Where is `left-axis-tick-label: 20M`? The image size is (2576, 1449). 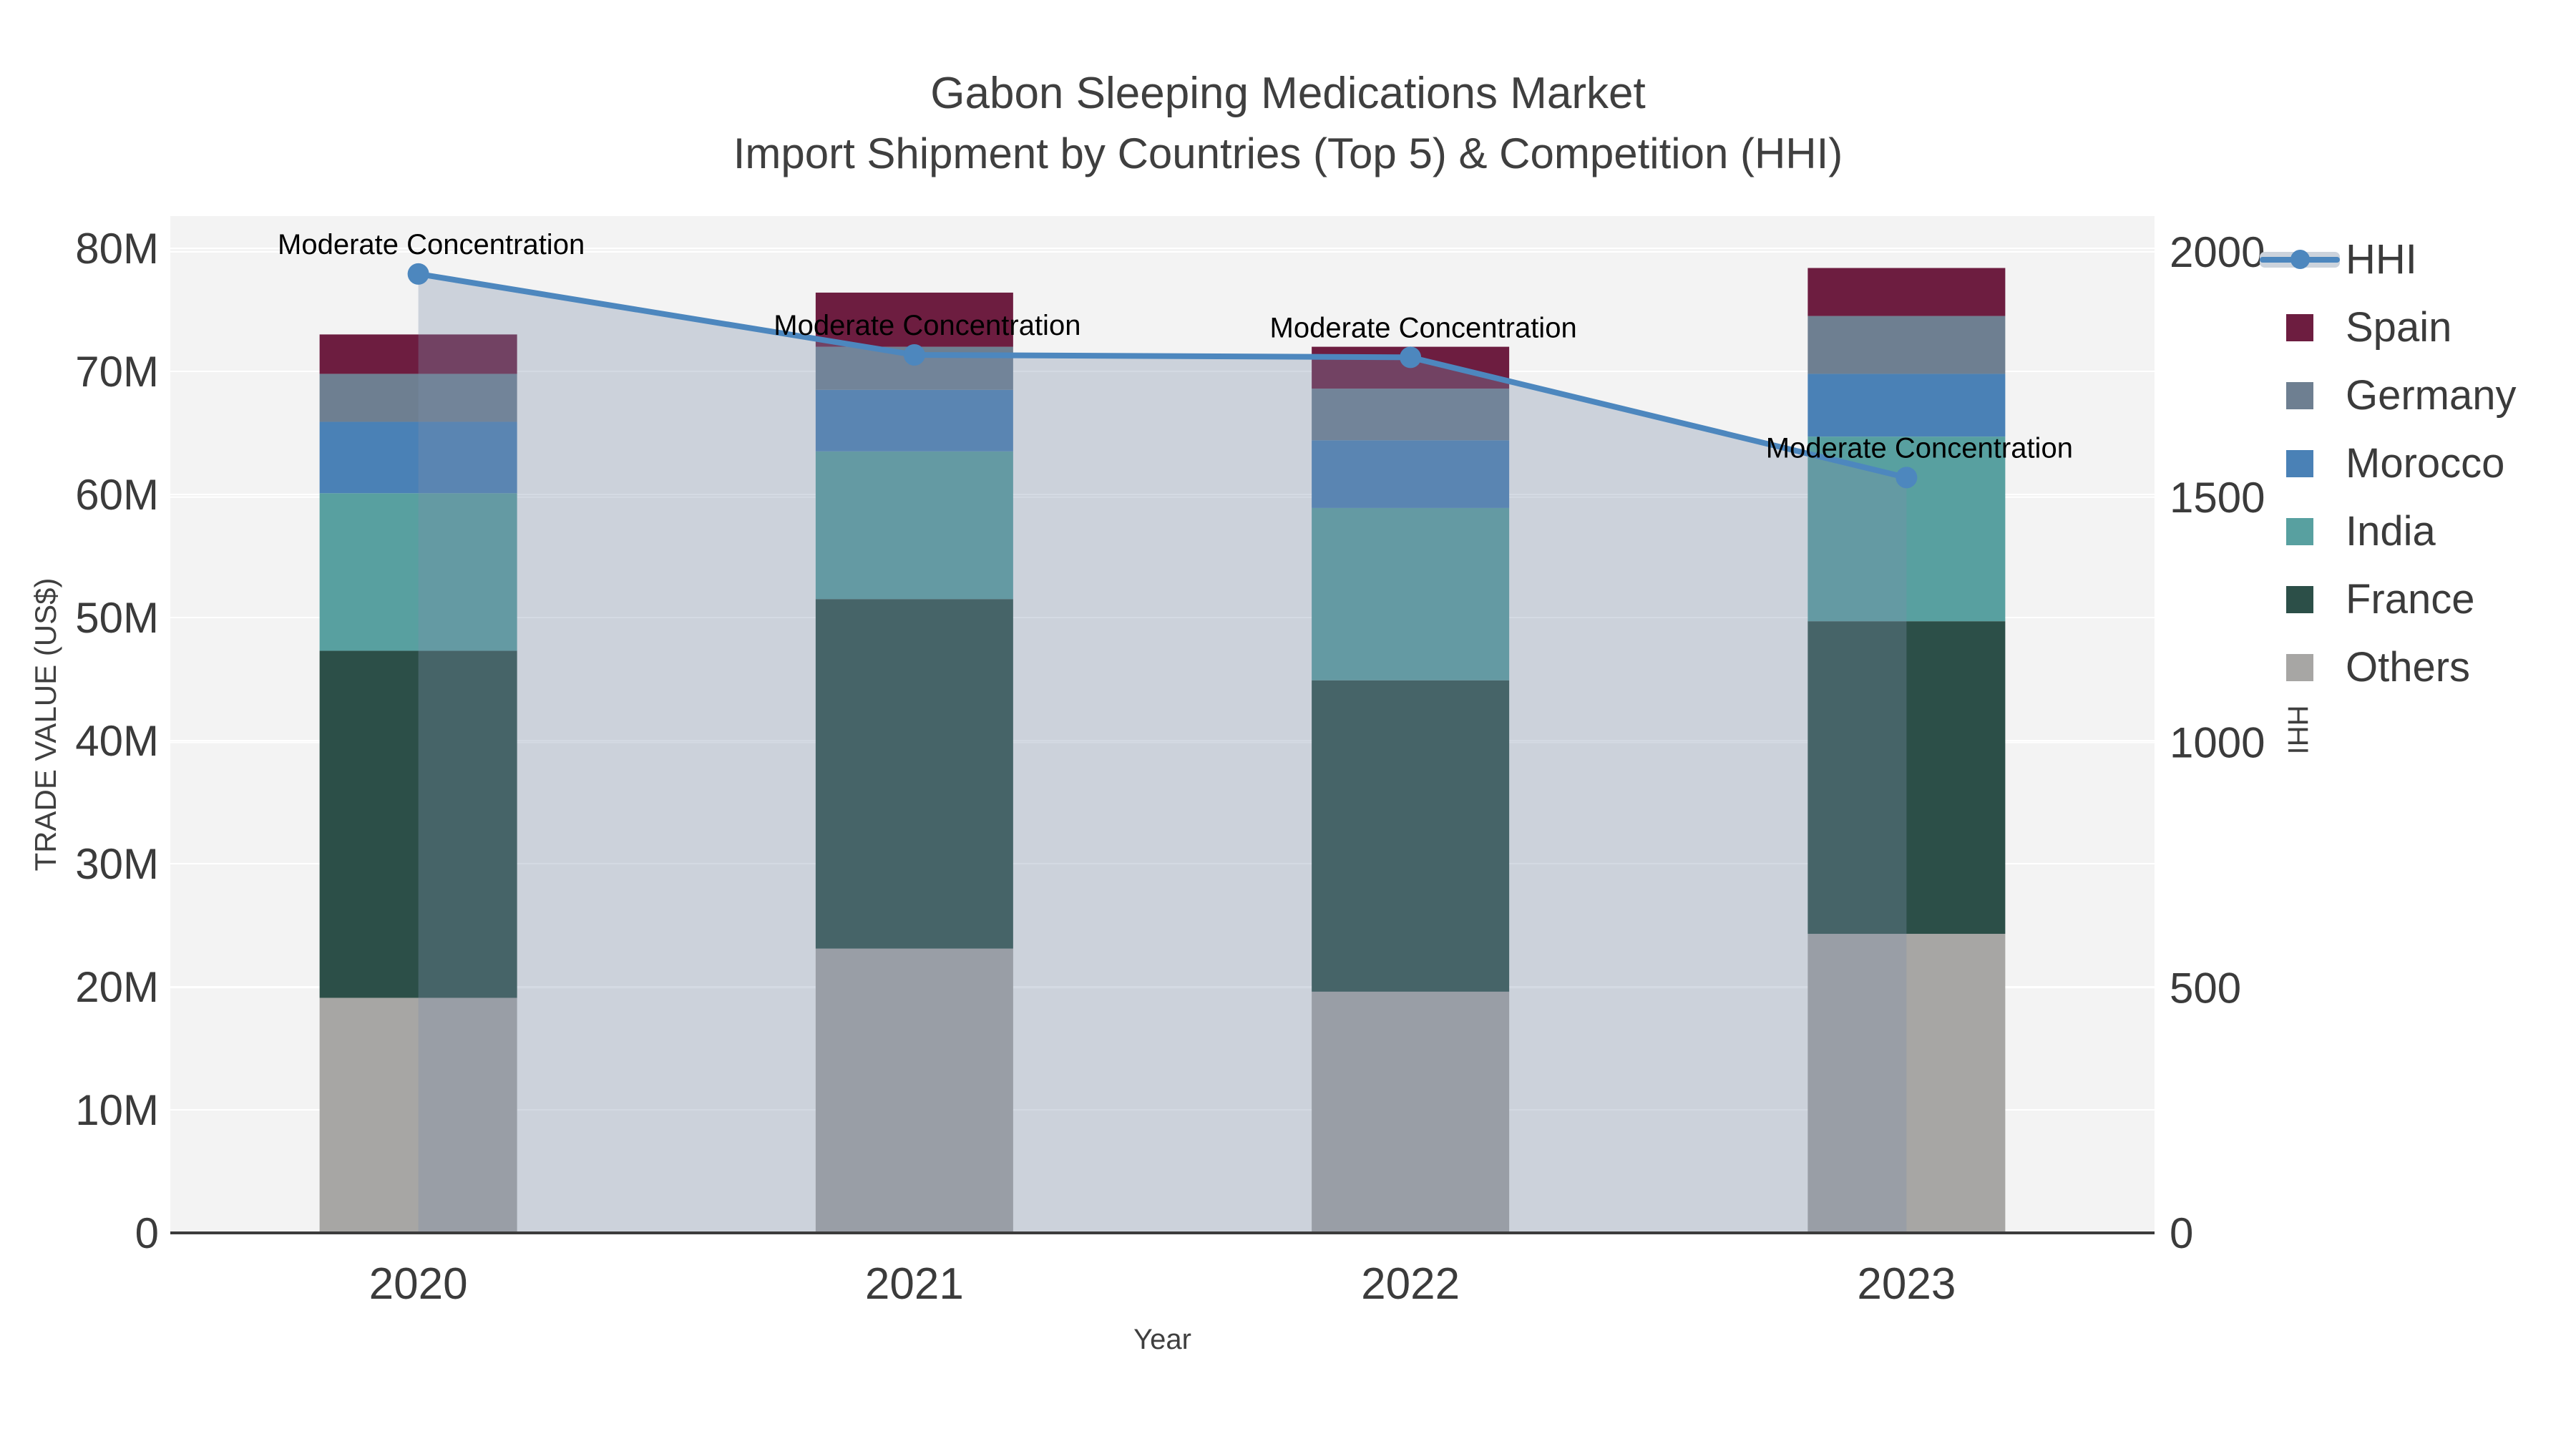 left-axis-tick-label: 20M is located at coordinates (117, 987).